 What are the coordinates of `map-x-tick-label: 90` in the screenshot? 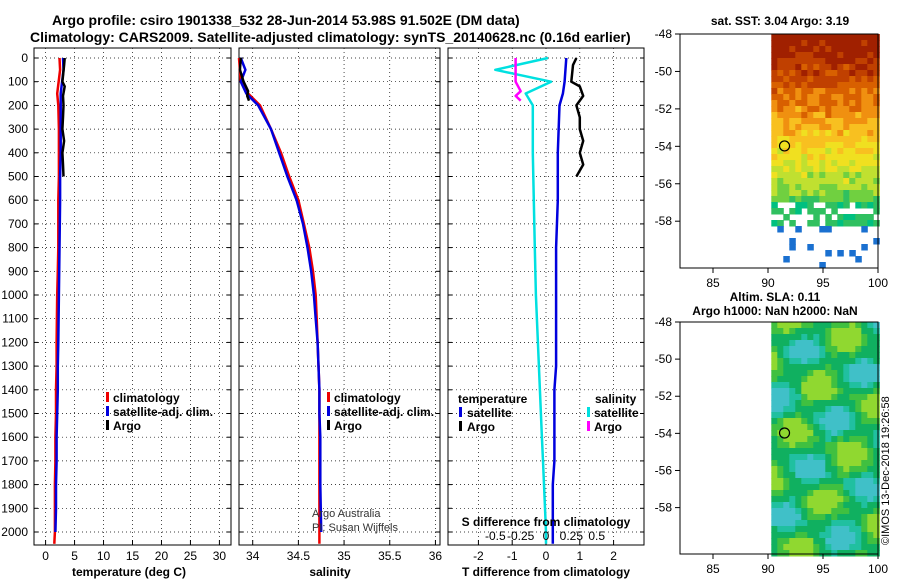 It's located at (768, 569).